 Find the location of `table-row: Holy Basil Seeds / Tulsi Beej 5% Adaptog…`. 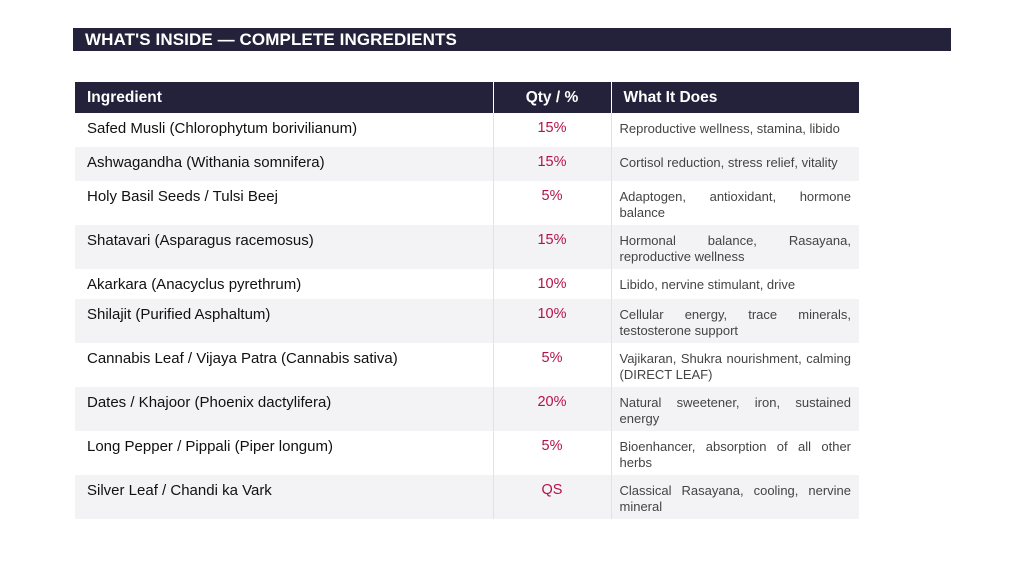

table-row: Holy Basil Seeds / Tulsi Beej 5% Adaptog… is located at coordinates (467, 203).